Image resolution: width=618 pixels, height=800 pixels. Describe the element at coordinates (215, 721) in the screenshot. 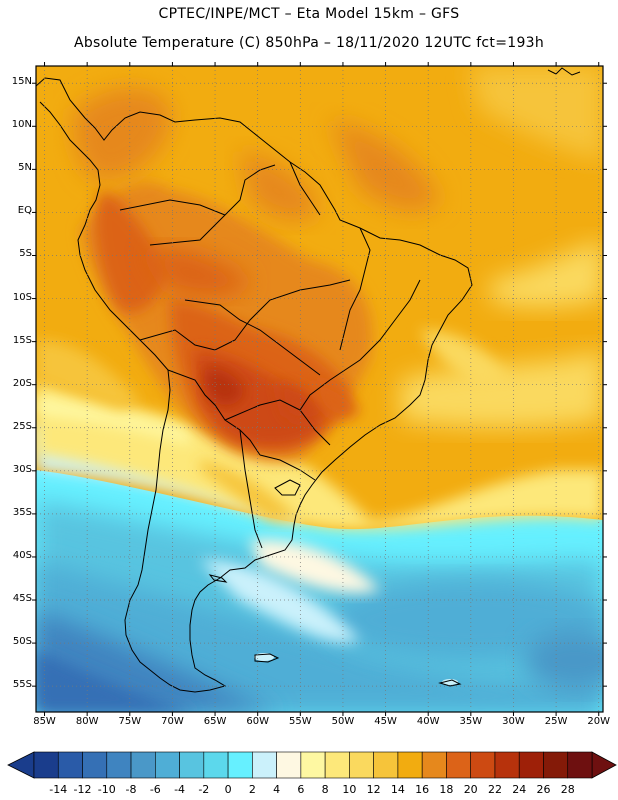

I see `longitude-label: 65W` at that location.